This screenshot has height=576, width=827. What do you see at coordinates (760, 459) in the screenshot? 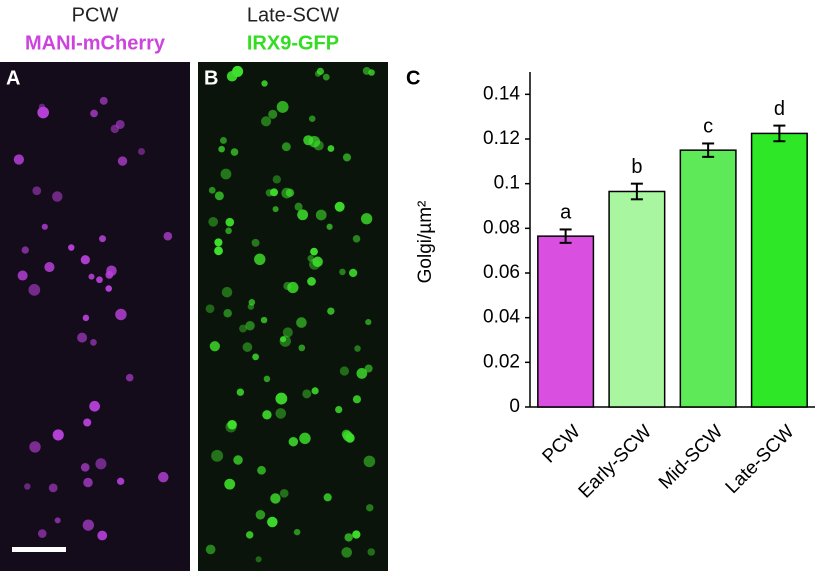
I see `x-tick-label: Late-SCW` at bounding box center [760, 459].